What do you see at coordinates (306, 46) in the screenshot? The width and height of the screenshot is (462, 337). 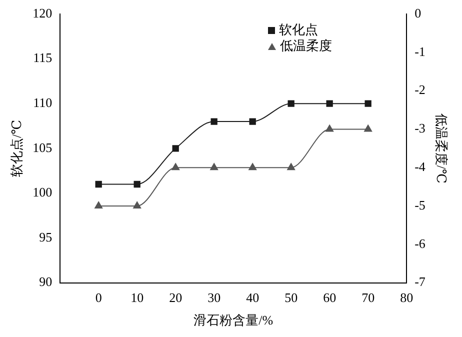 I see `legend-label: 低温柔度` at bounding box center [306, 46].